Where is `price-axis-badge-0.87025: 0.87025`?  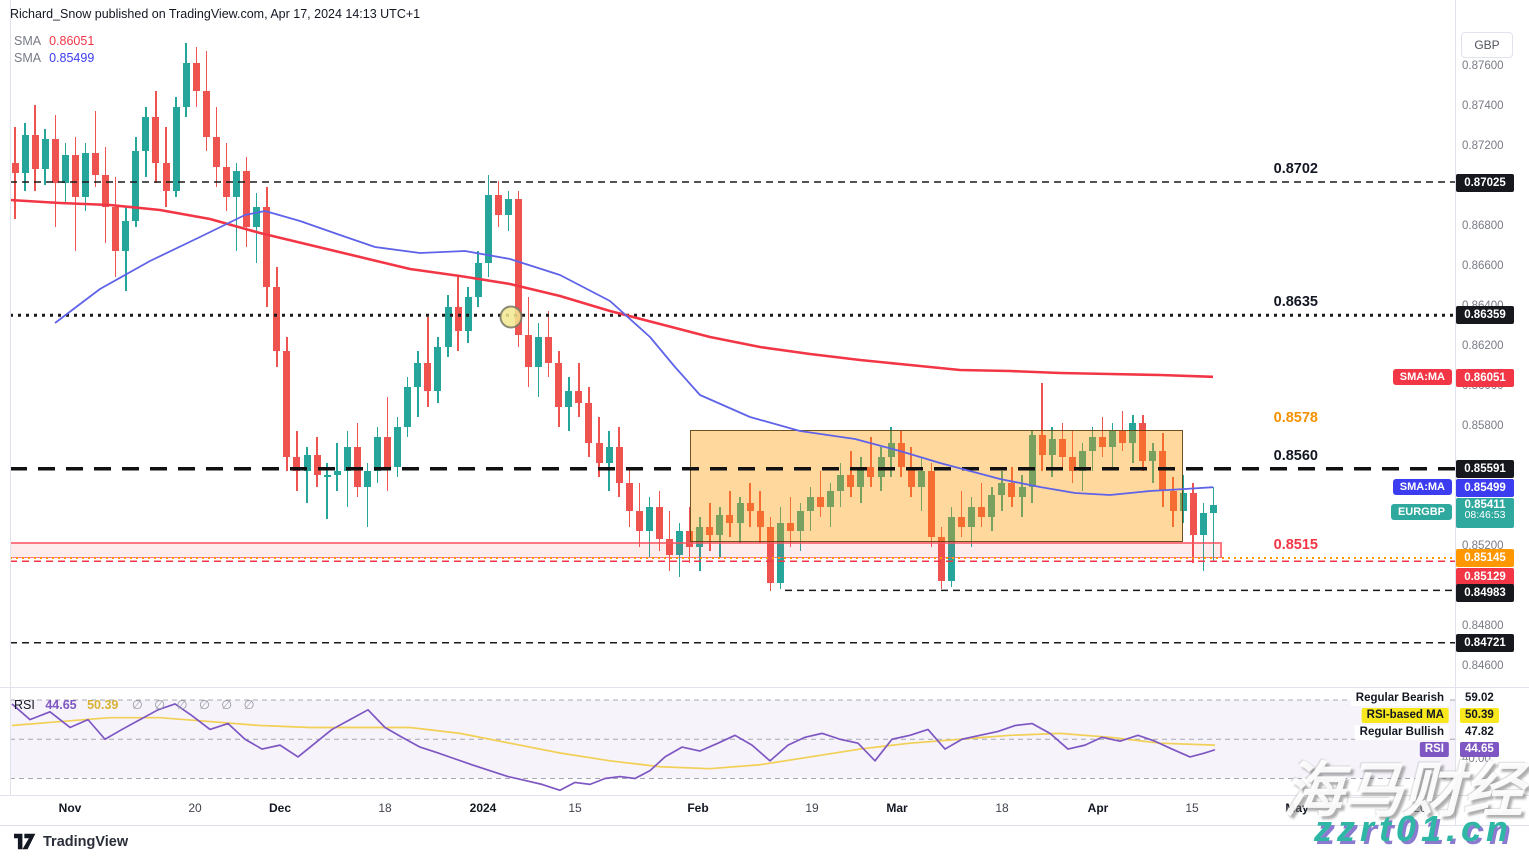
price-axis-badge-0.87025: 0.87025 is located at coordinates (1485, 183).